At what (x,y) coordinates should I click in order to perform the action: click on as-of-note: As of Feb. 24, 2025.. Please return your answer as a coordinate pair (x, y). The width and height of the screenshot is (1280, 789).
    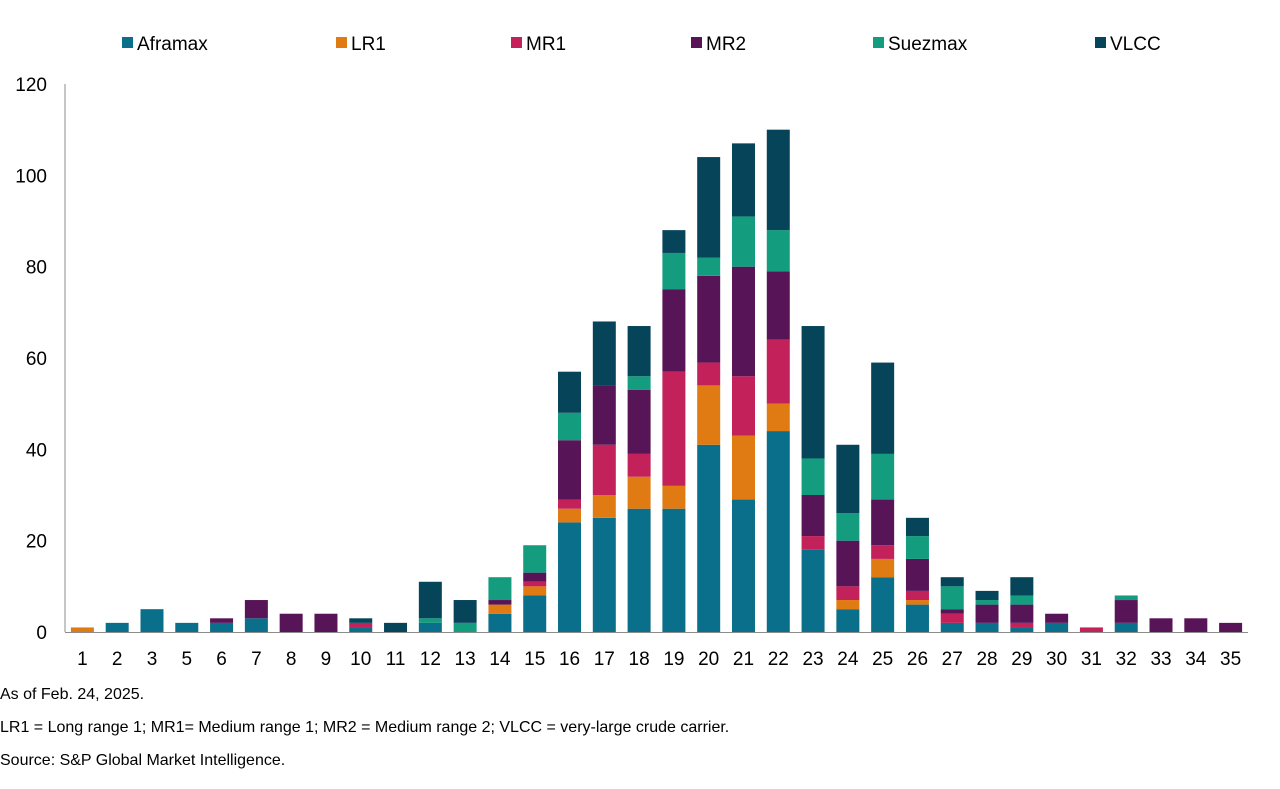
    Looking at the image, I should click on (72, 694).